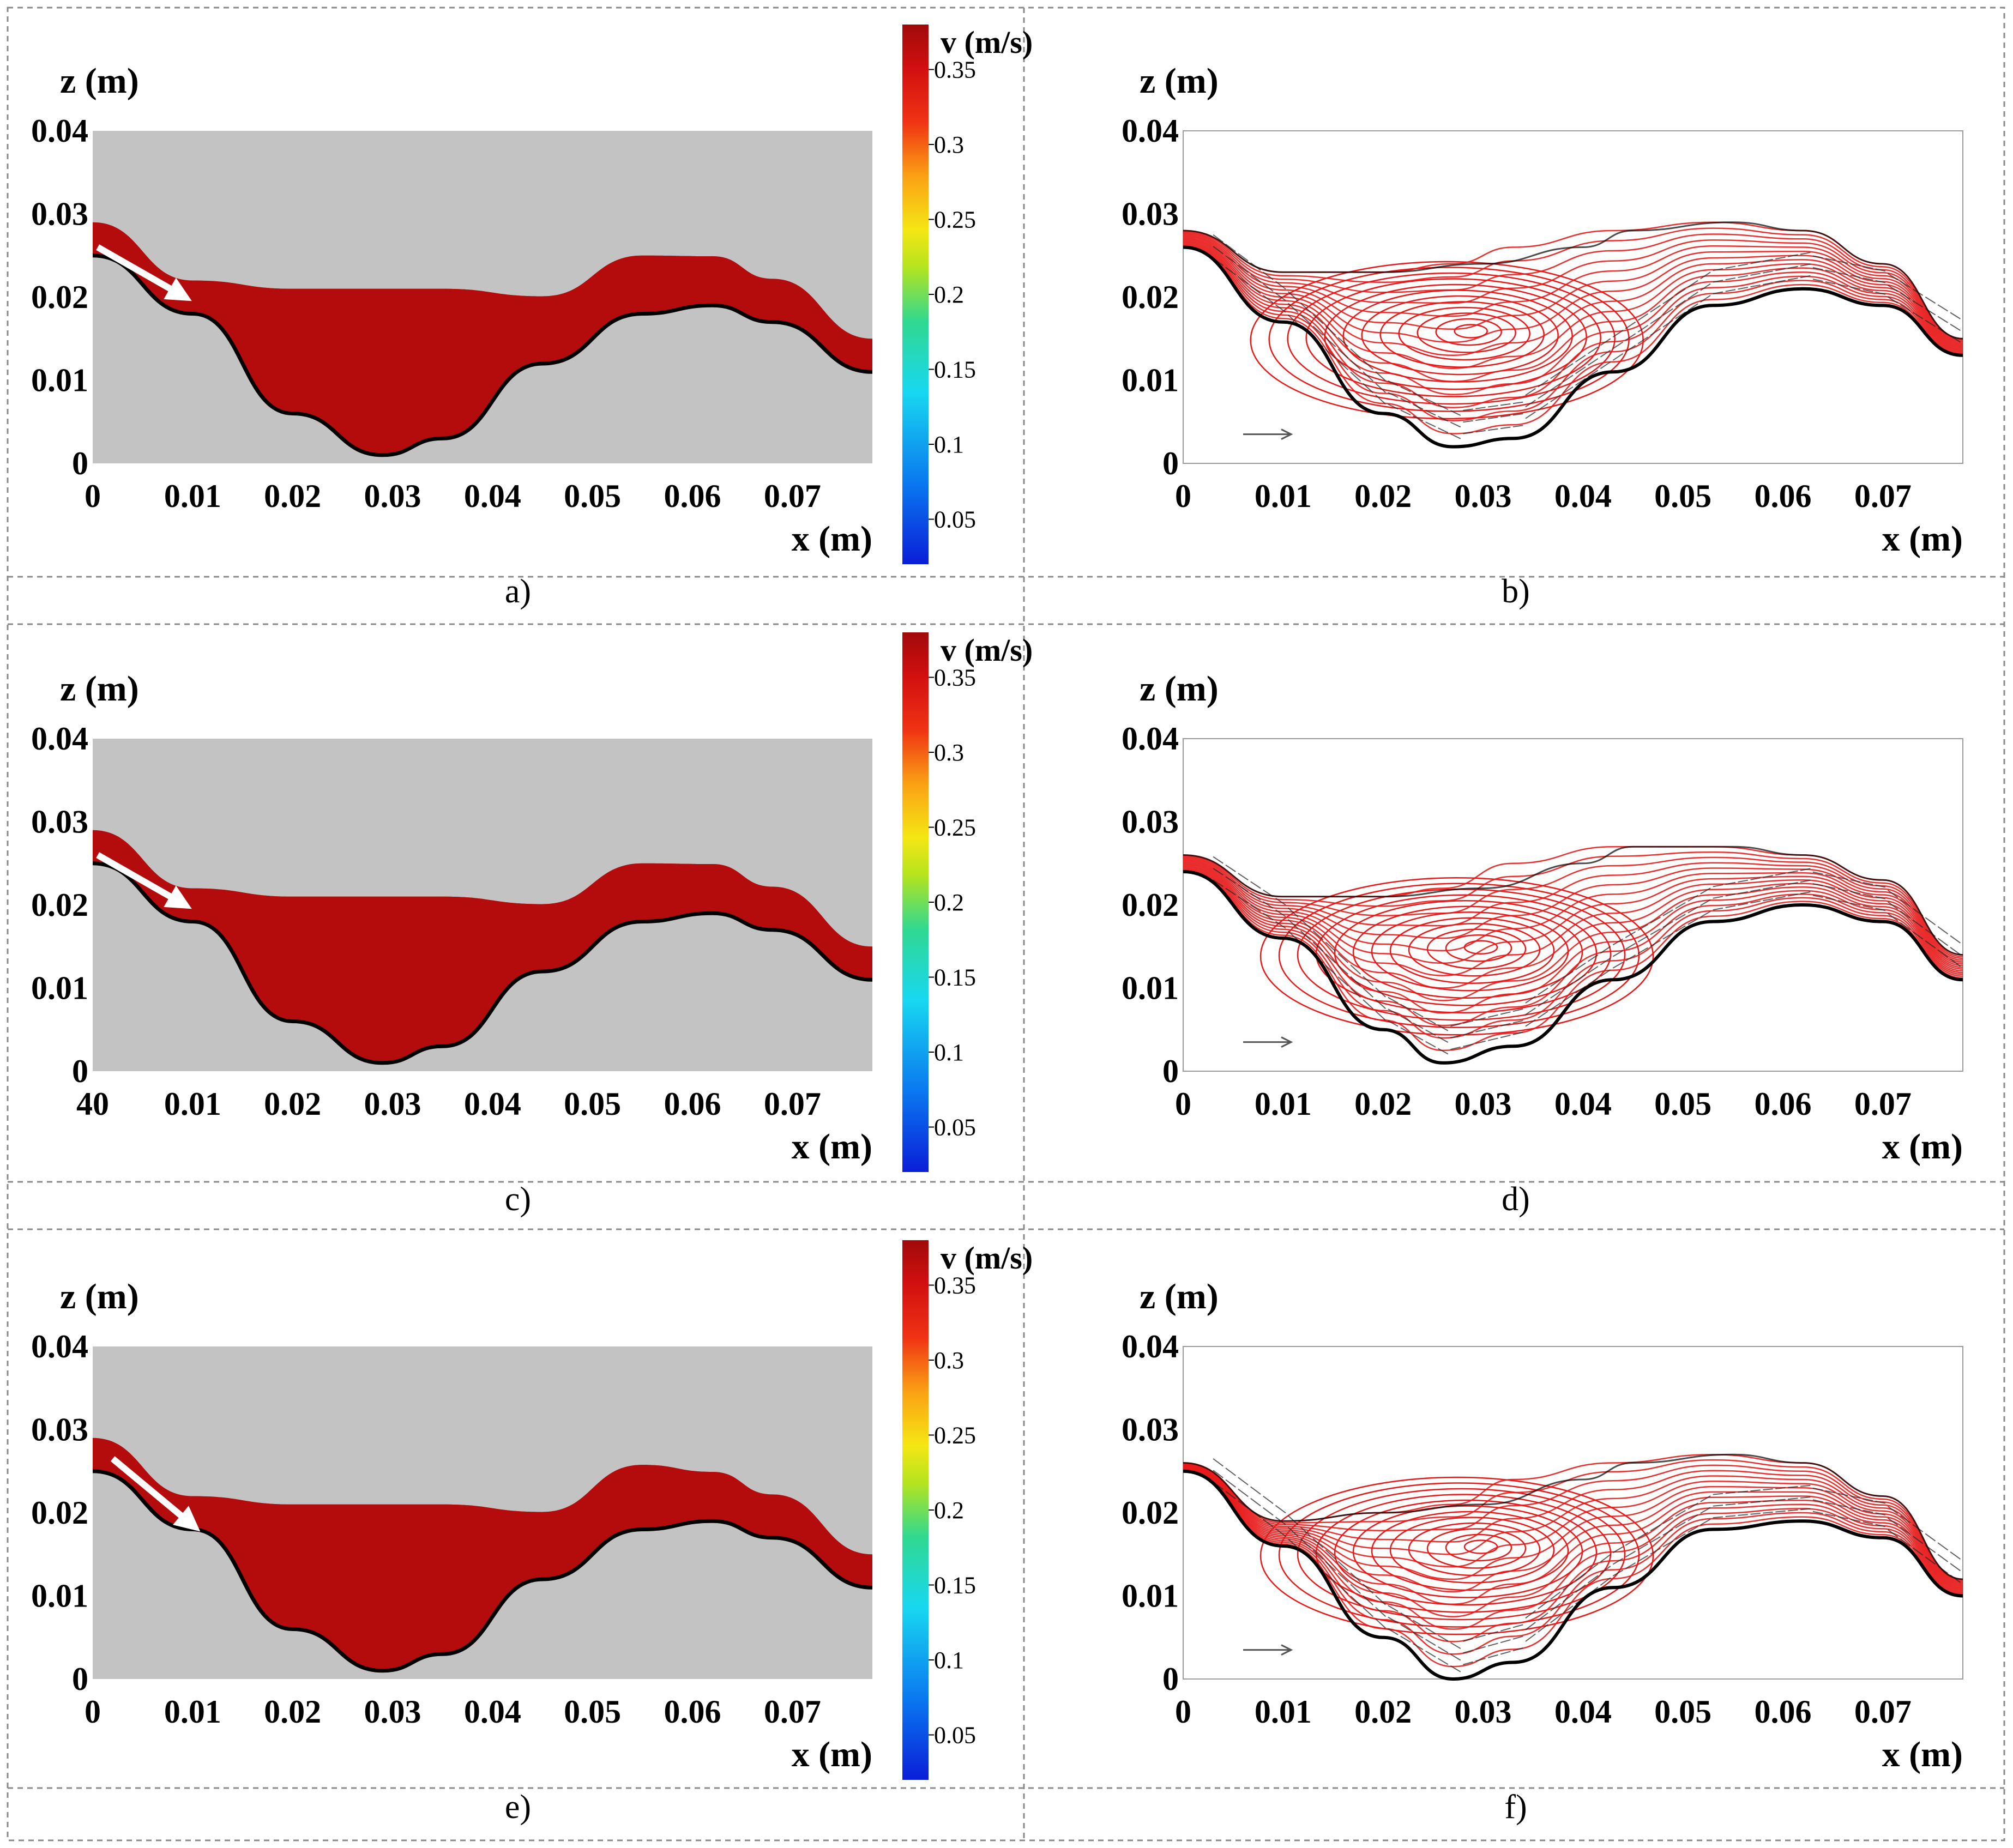  Describe the element at coordinates (99, 689) in the screenshot. I see `y-axis-title: z (m)` at that location.